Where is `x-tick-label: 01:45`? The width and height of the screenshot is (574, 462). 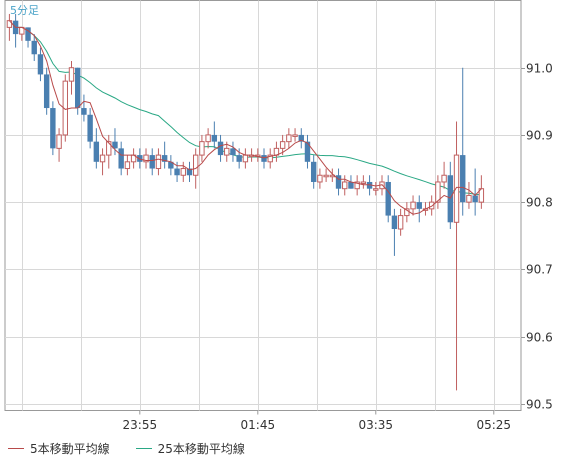
x-tick-label: 01:45 is located at coordinates (258, 425).